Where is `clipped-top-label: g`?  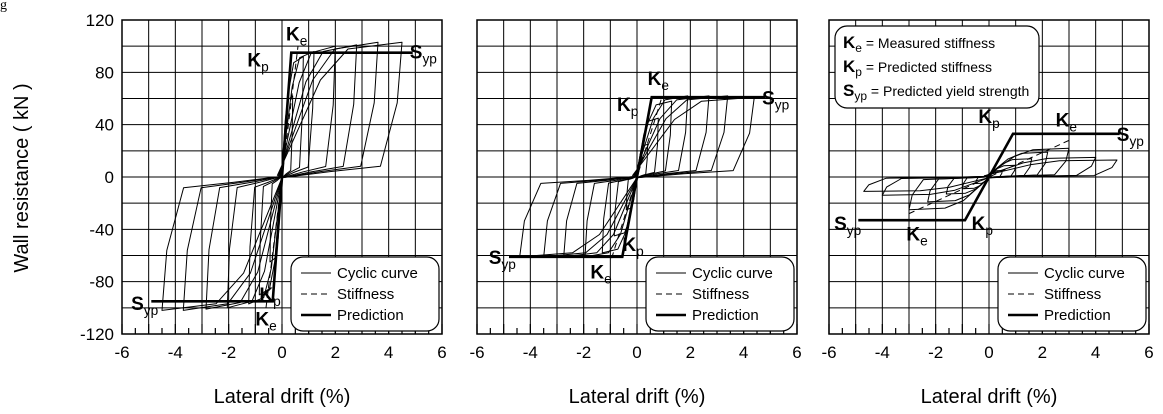
clipped-top-label: g is located at coordinates (3, 6).